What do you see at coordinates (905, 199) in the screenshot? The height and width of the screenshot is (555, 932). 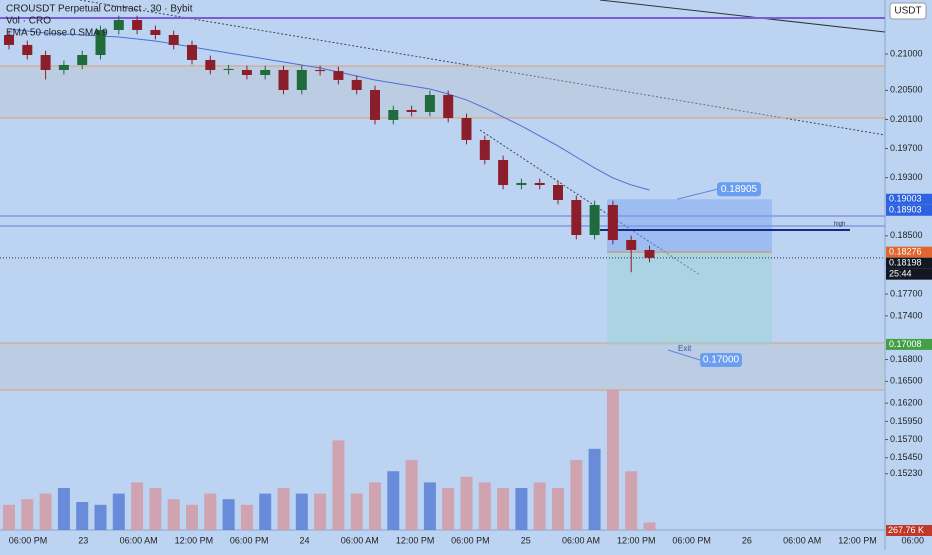 I see `price-badge-label: 0.19003` at bounding box center [905, 199].